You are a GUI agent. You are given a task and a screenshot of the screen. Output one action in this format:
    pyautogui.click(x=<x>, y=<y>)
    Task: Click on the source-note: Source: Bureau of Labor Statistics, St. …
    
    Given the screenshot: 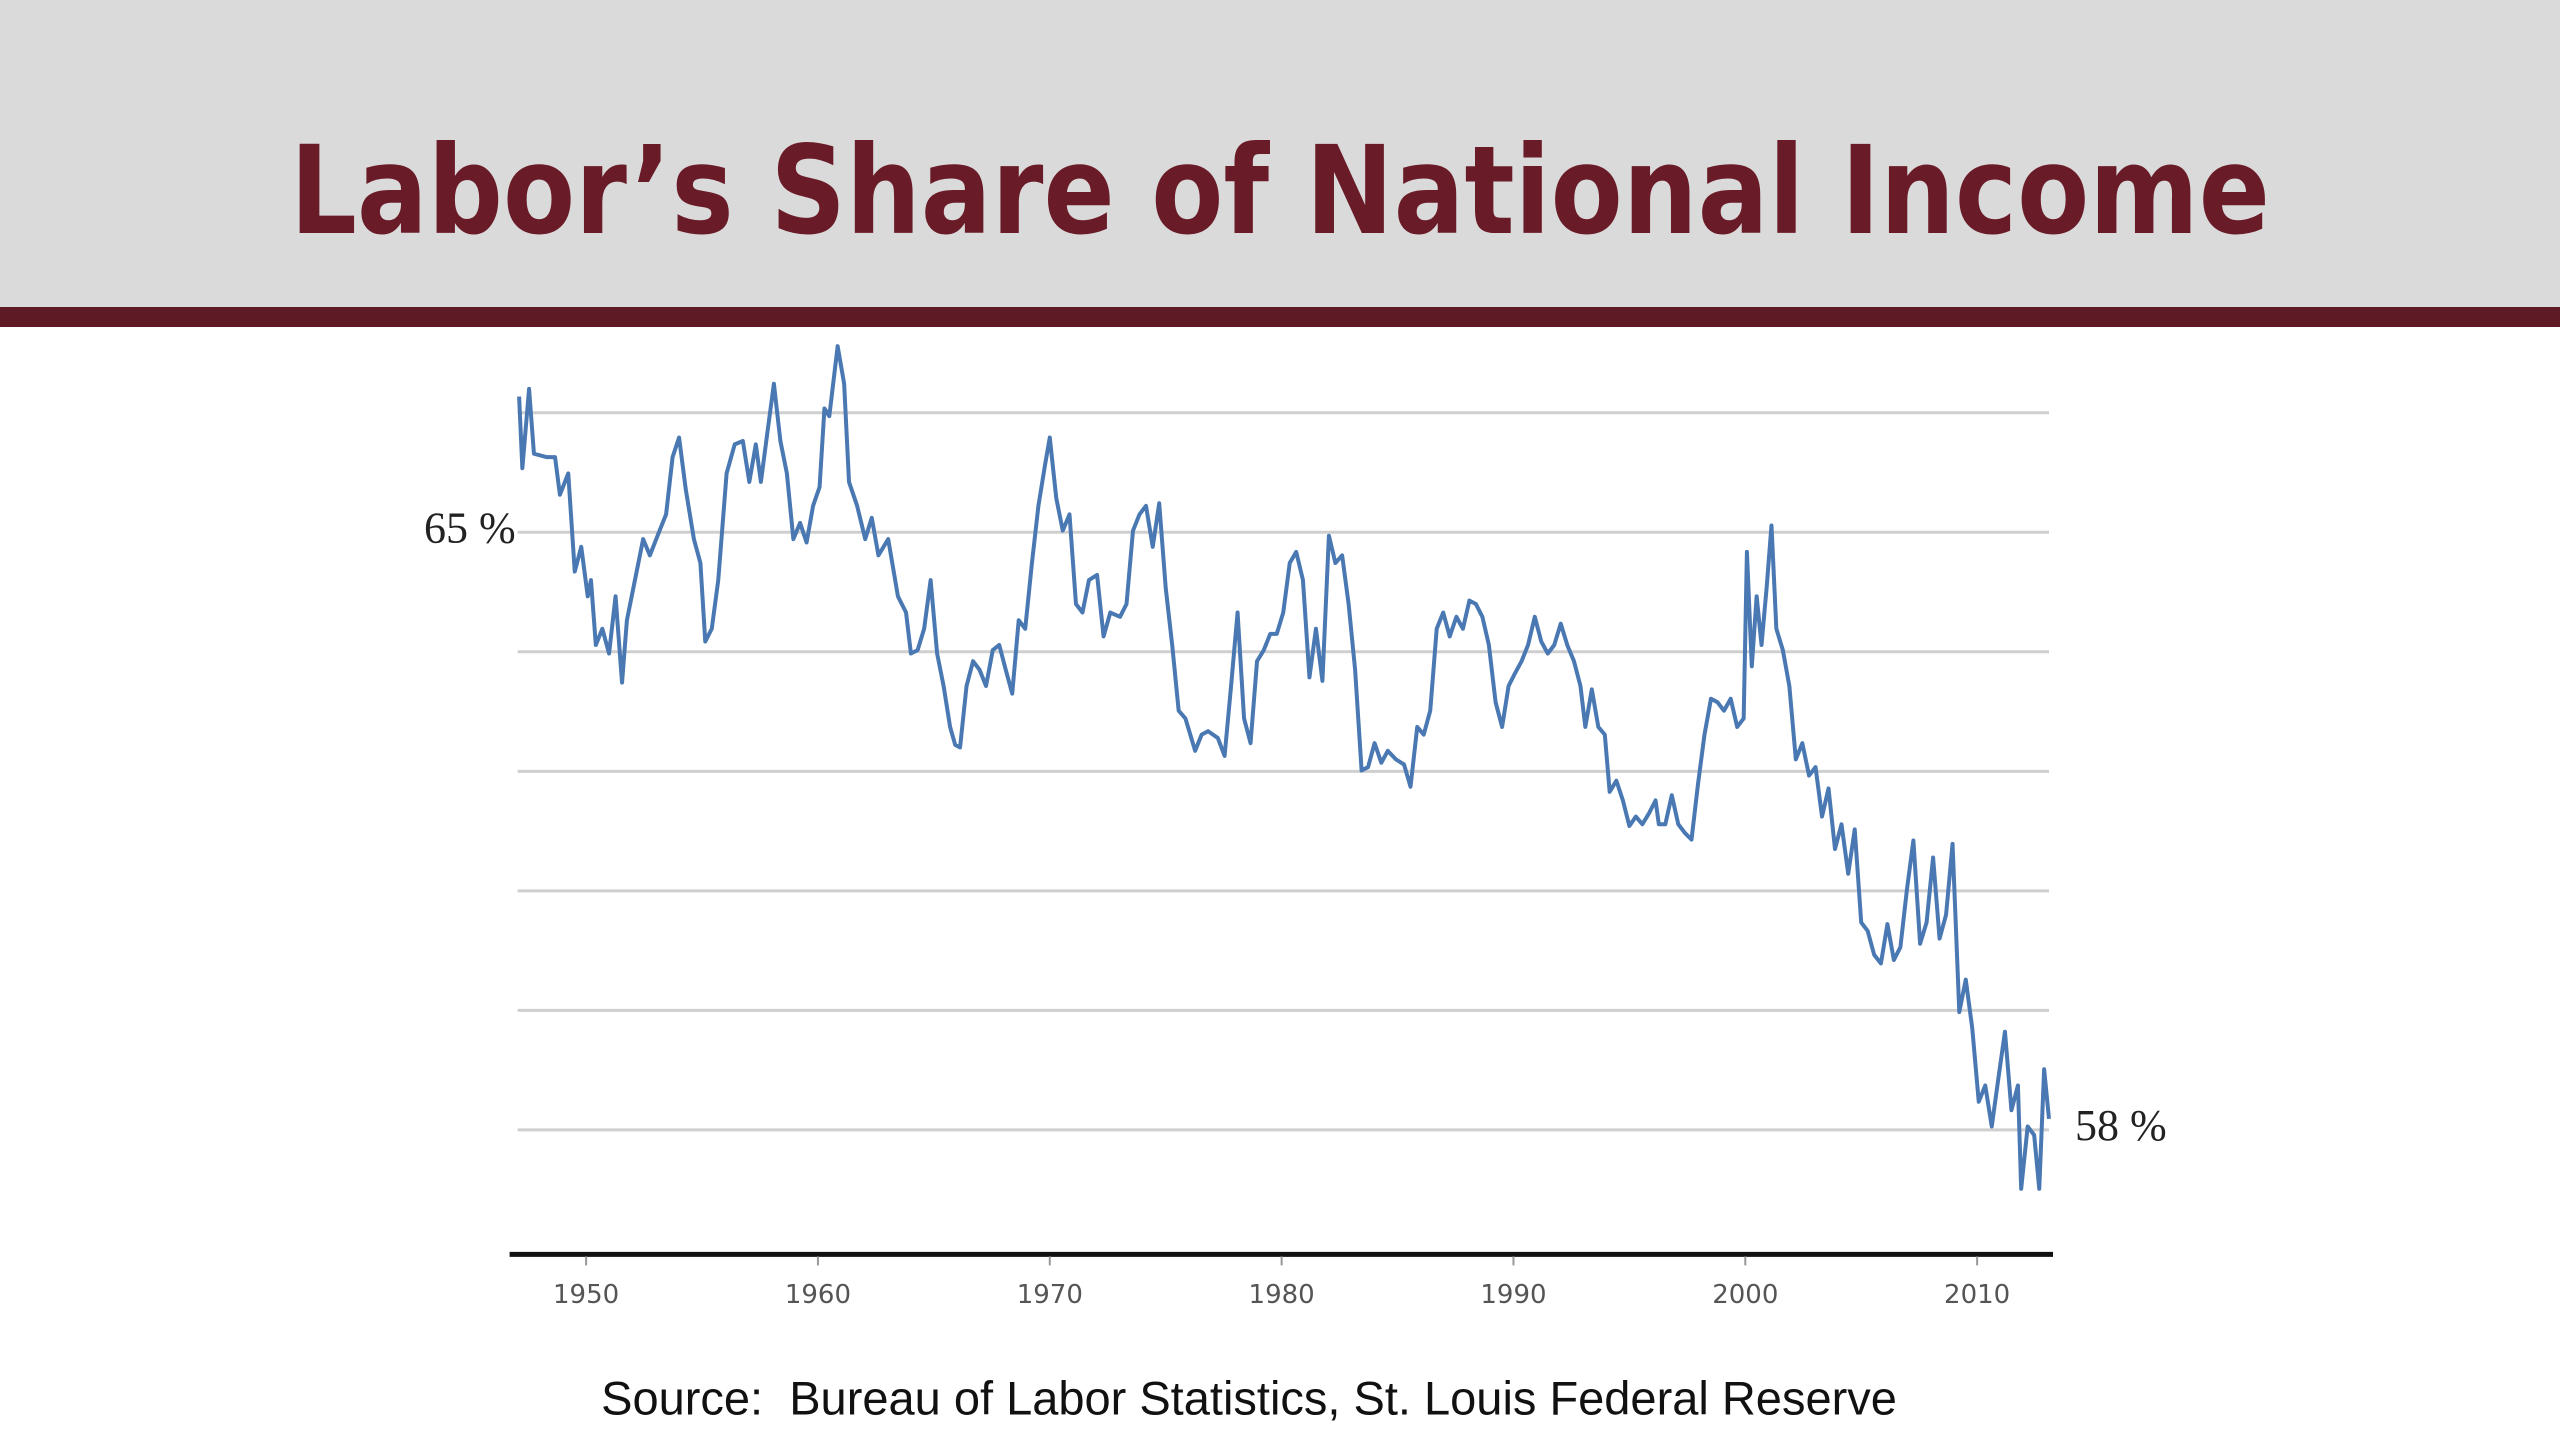 What is the action you would take?
    pyautogui.click(x=1249, y=1397)
    